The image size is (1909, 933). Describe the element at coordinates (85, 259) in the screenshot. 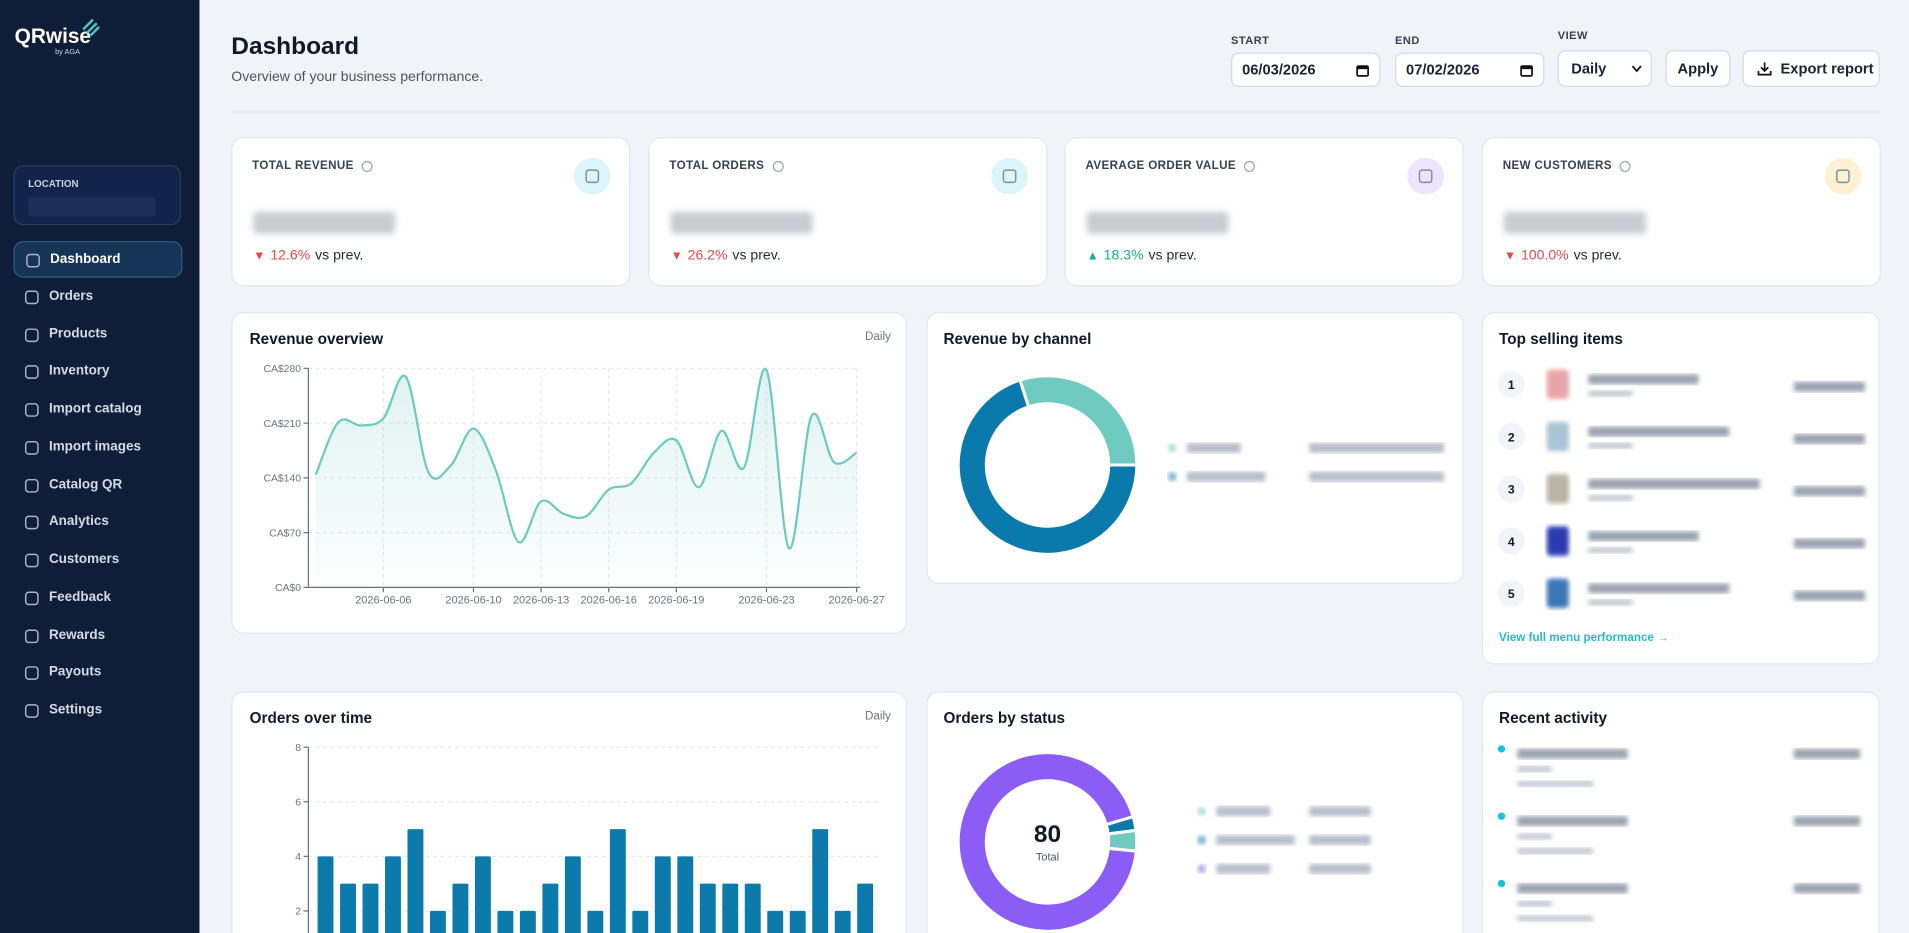

I see `nav-label: Dashboard` at that location.